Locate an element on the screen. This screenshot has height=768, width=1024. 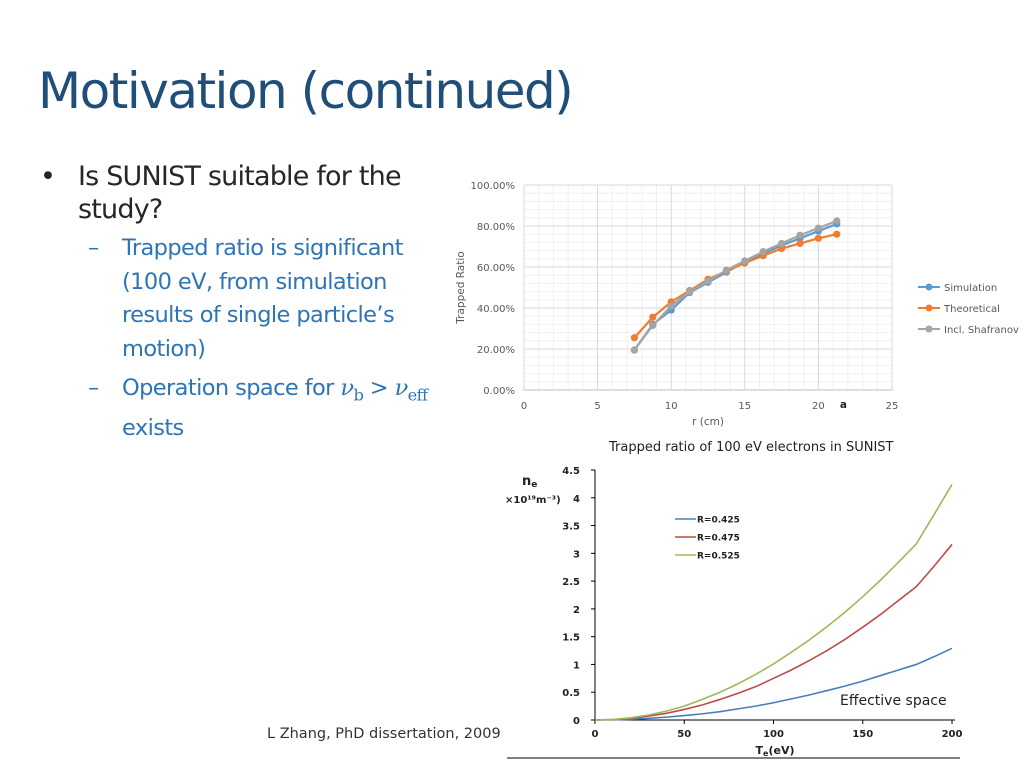
y-tick-label: 3.5 is located at coordinates (571, 527).